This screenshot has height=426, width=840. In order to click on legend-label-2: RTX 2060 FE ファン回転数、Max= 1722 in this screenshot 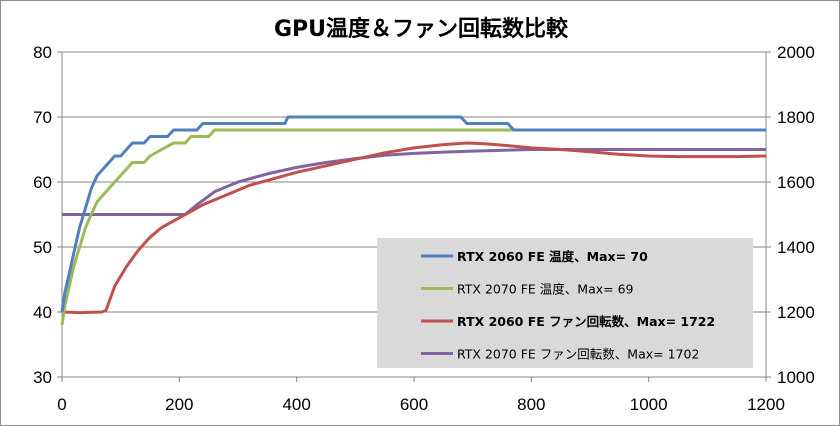, I will do `click(586, 321)`.